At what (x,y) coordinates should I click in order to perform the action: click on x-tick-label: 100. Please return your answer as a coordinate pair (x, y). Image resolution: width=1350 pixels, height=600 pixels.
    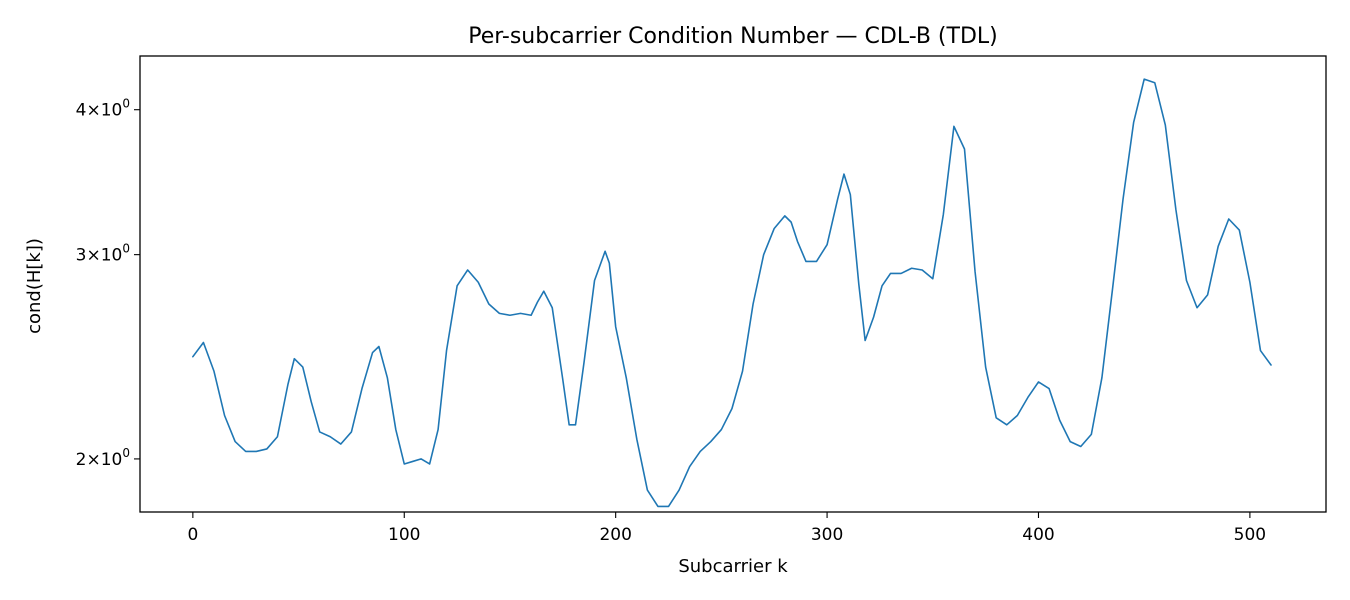
    Looking at the image, I should click on (404, 535).